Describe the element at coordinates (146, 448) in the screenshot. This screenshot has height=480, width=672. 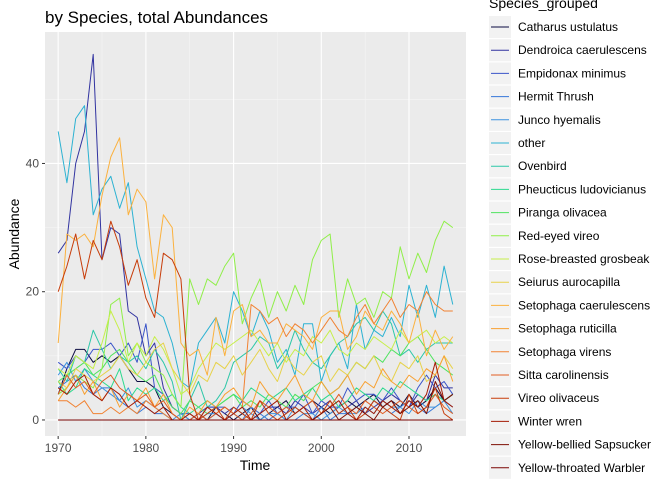
I see `x-tick-label: 1980` at that location.